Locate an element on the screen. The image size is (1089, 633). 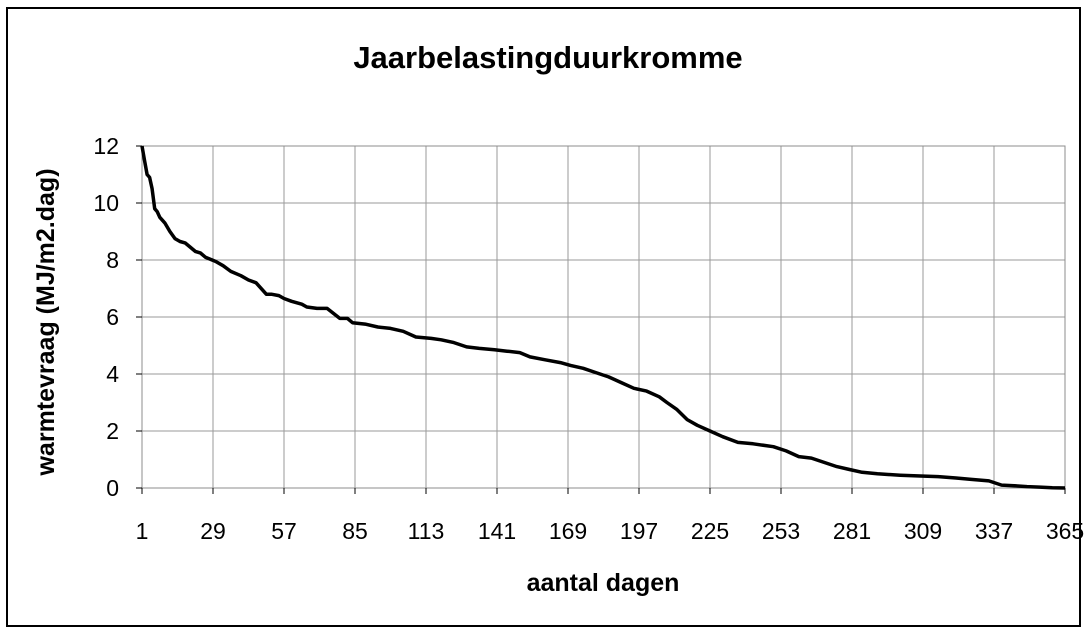
y-tick-label: 4 is located at coordinates (112, 374).